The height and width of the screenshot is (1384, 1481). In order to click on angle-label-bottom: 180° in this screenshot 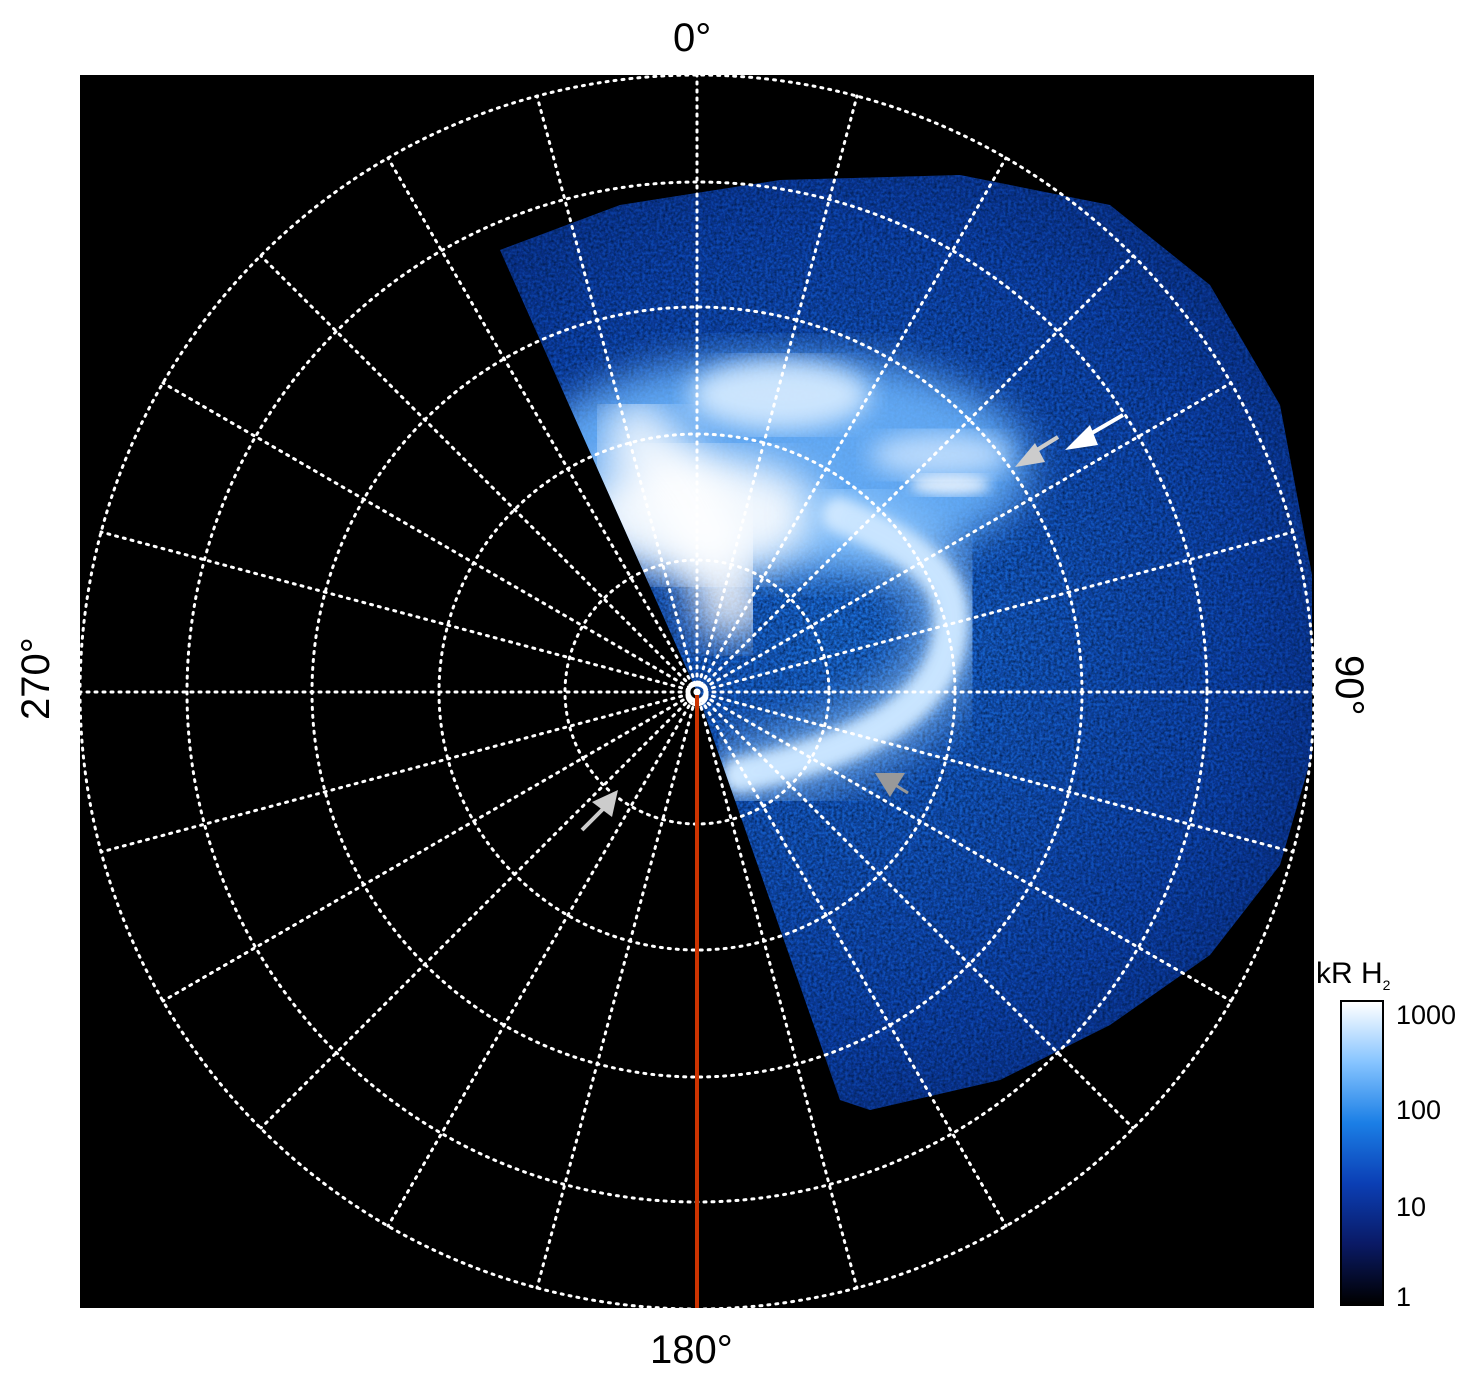, I will do `click(691, 1350)`.